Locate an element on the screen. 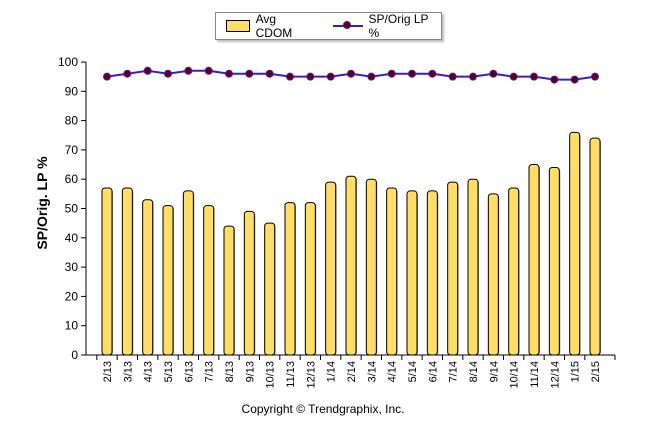  x-tick-label: 5/14 is located at coordinates (413, 371).